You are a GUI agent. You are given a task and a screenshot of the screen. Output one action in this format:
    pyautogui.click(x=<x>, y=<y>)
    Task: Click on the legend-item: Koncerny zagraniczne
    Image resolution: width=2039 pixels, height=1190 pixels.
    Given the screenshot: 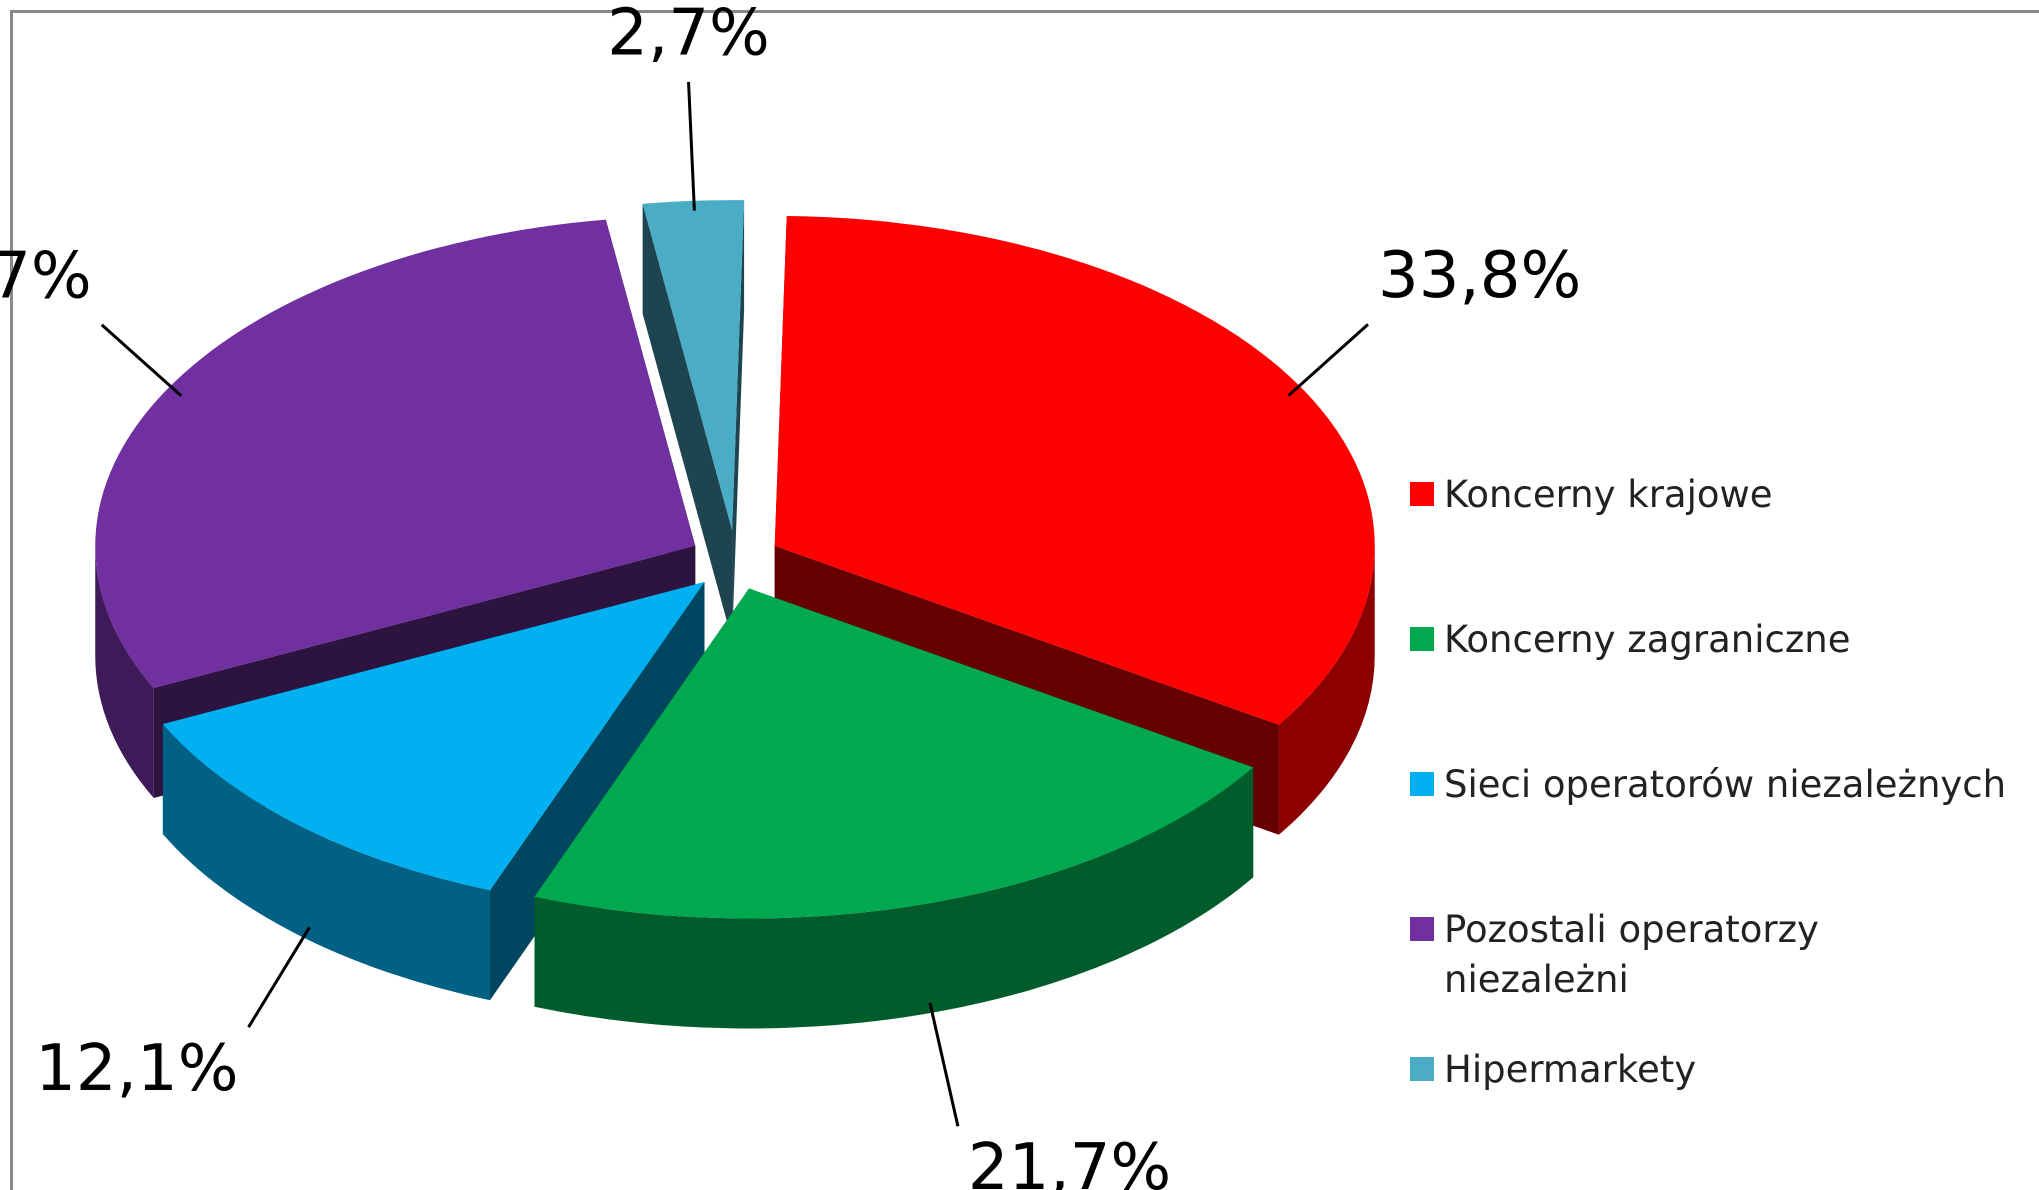 What is the action you would take?
    pyautogui.click(x=1720, y=640)
    